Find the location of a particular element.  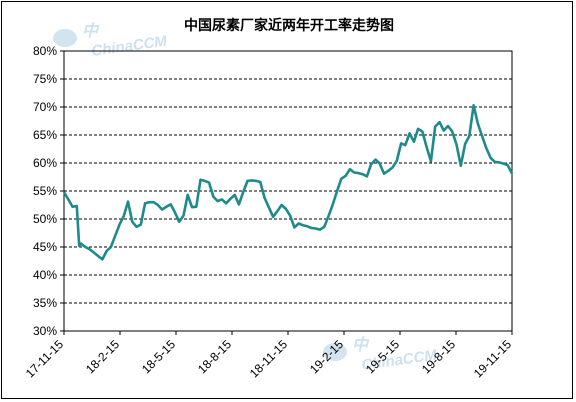

watermark-cn-text: 中 is located at coordinates (361, 345).